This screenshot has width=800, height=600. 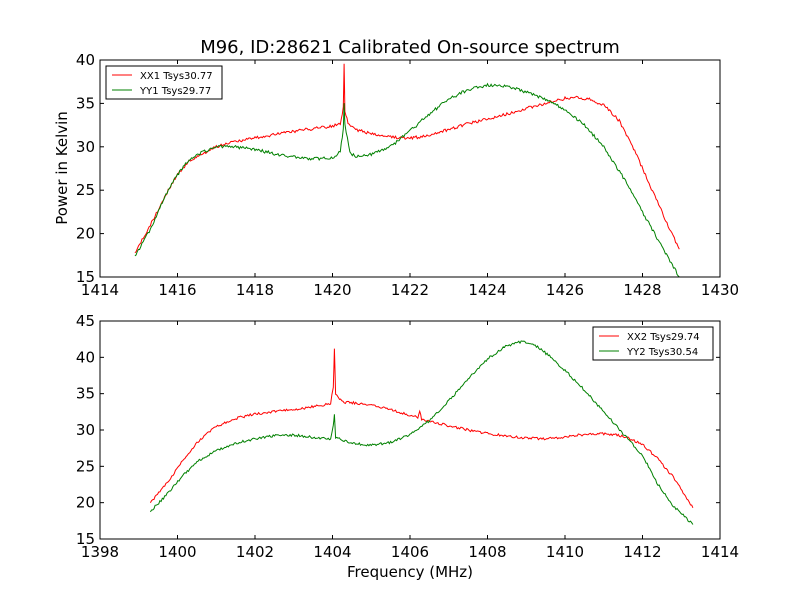 I want to click on x-tick-label: 1430, so click(x=720, y=290).